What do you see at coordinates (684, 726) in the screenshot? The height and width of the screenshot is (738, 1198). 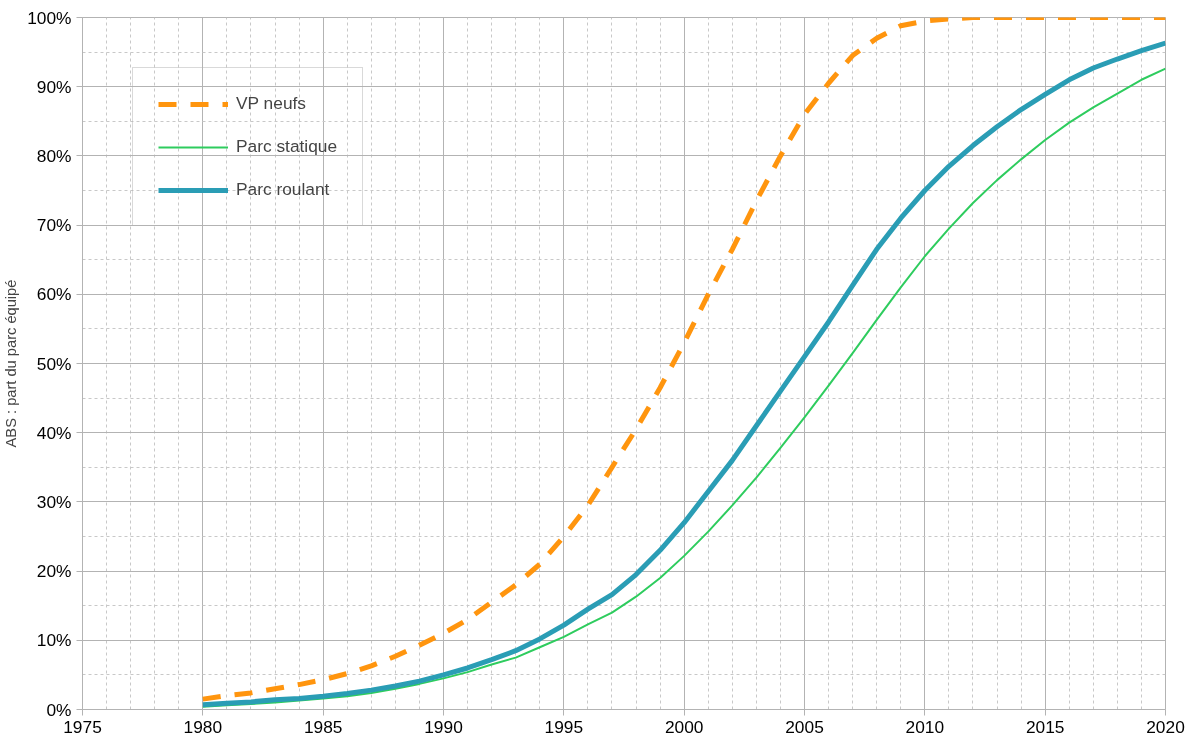 I see `x-tick-label: 2000` at bounding box center [684, 726].